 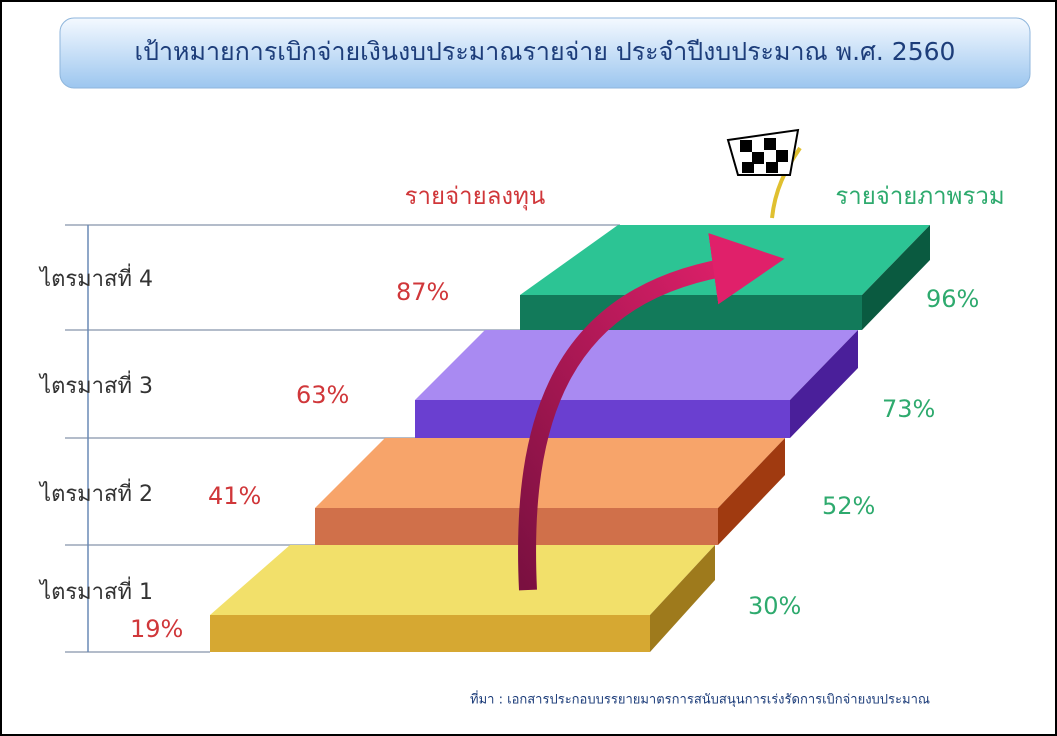 I want to click on total-pct: 30%, so click(x=774, y=606).